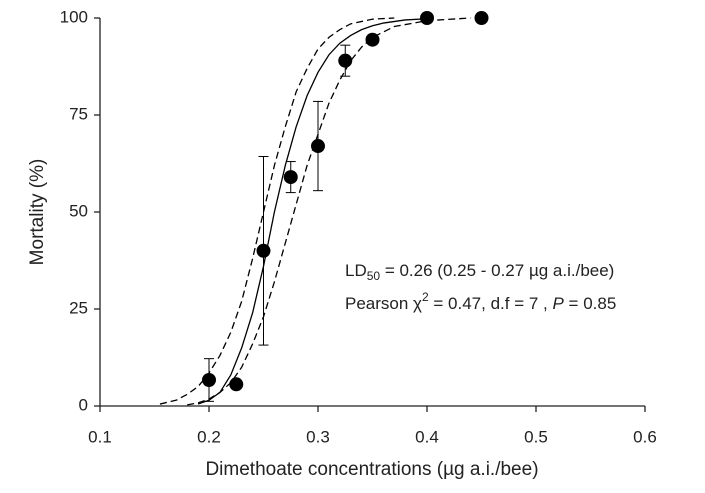 The width and height of the screenshot is (705, 493). I want to click on x-tick-label: 0.5, so click(536, 436).